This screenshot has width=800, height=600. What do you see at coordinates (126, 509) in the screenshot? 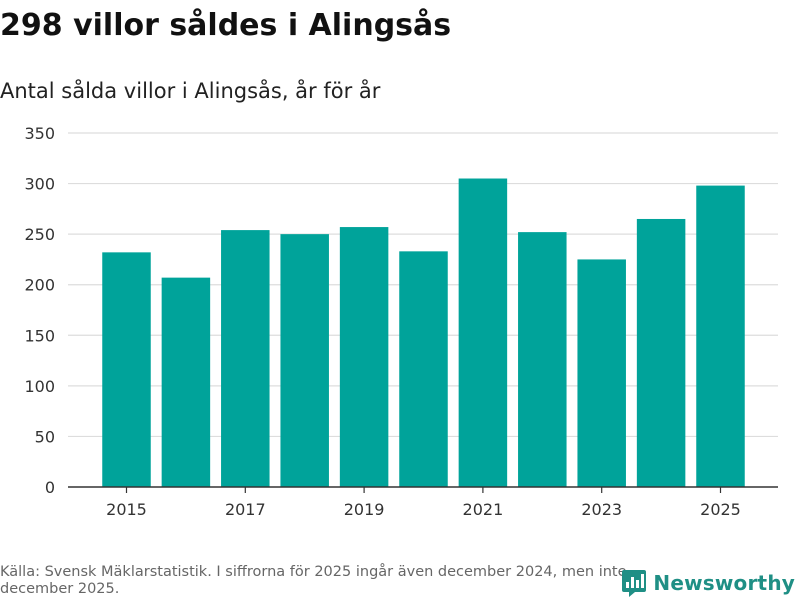
I see `x-tick-label: 2015` at bounding box center [126, 509].